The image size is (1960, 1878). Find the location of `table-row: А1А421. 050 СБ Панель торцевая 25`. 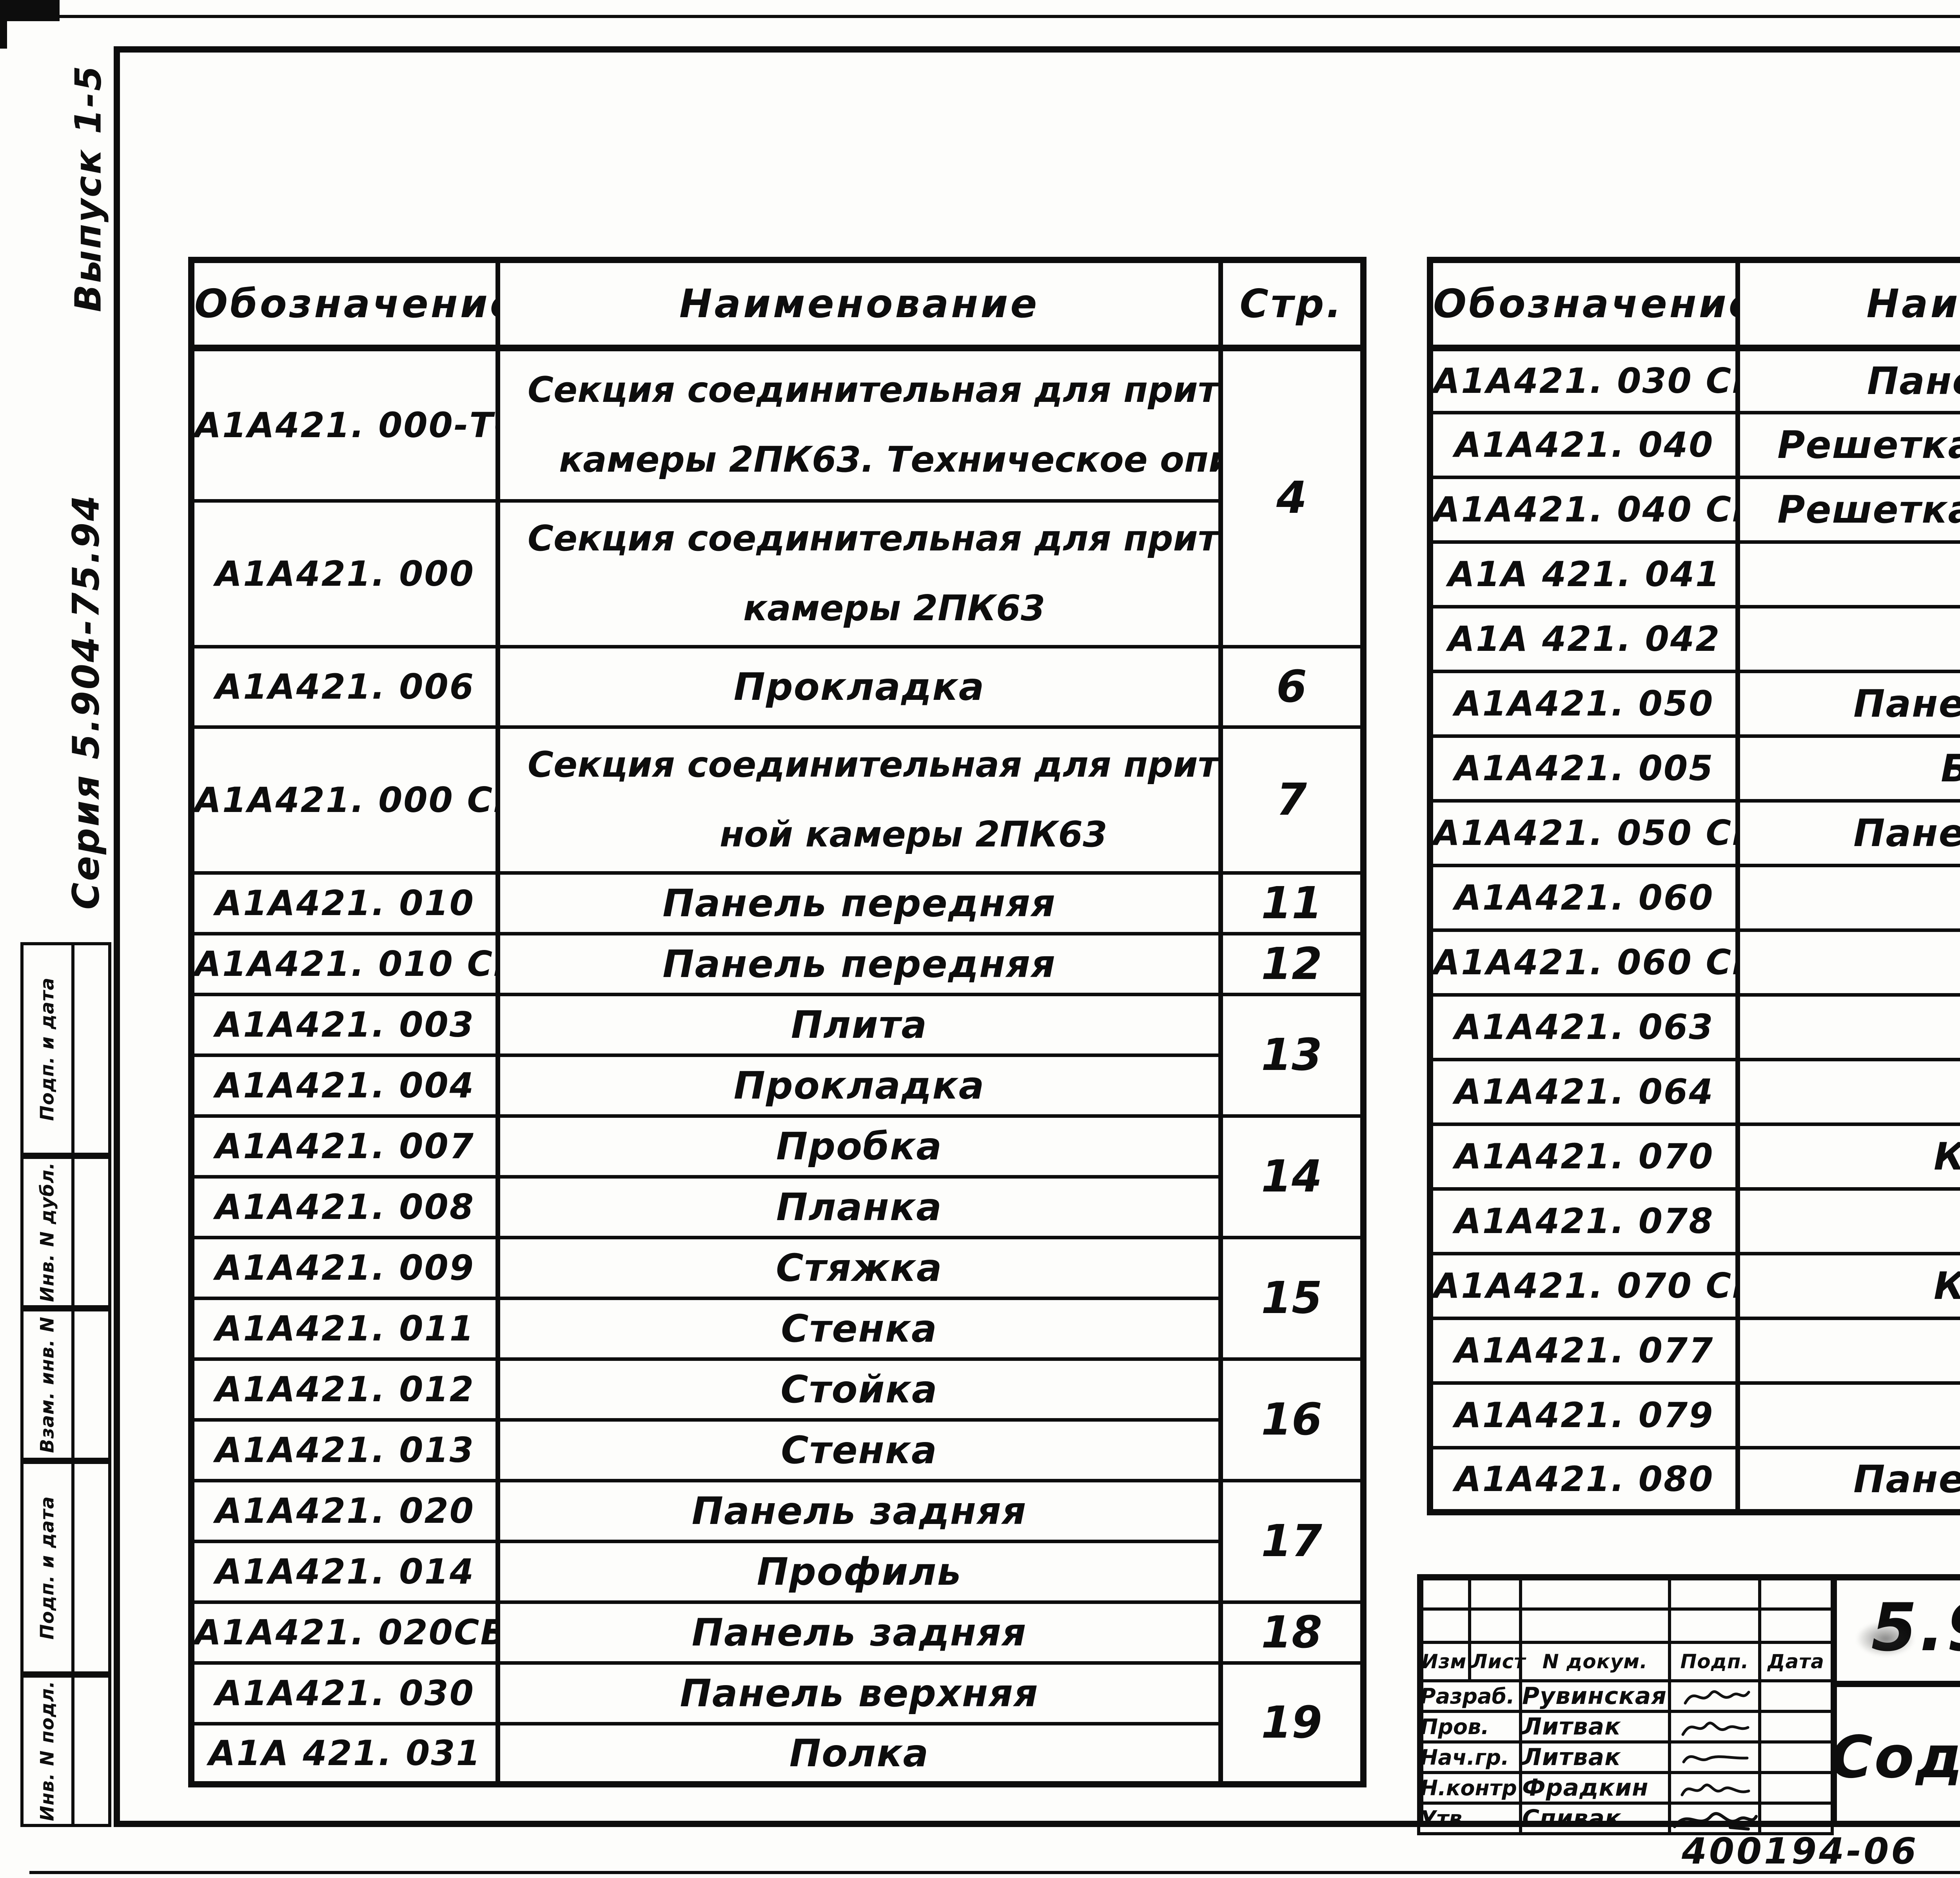

table-row: А1А421. 050 СБ Панель торцевая 25 is located at coordinates (1694, 833).